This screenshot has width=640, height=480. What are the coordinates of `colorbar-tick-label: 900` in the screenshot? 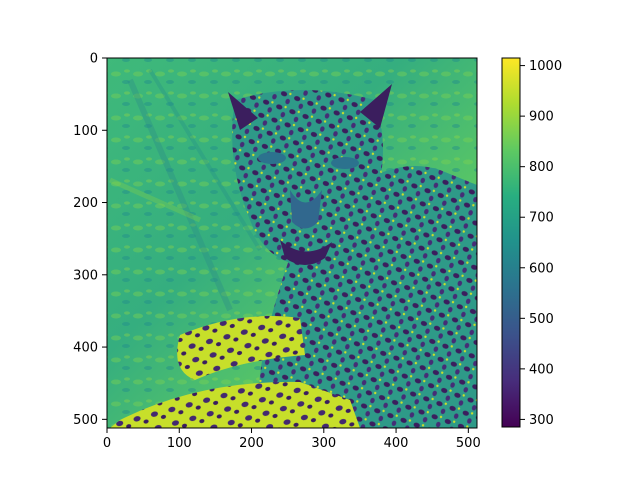 It's located at (541, 117).